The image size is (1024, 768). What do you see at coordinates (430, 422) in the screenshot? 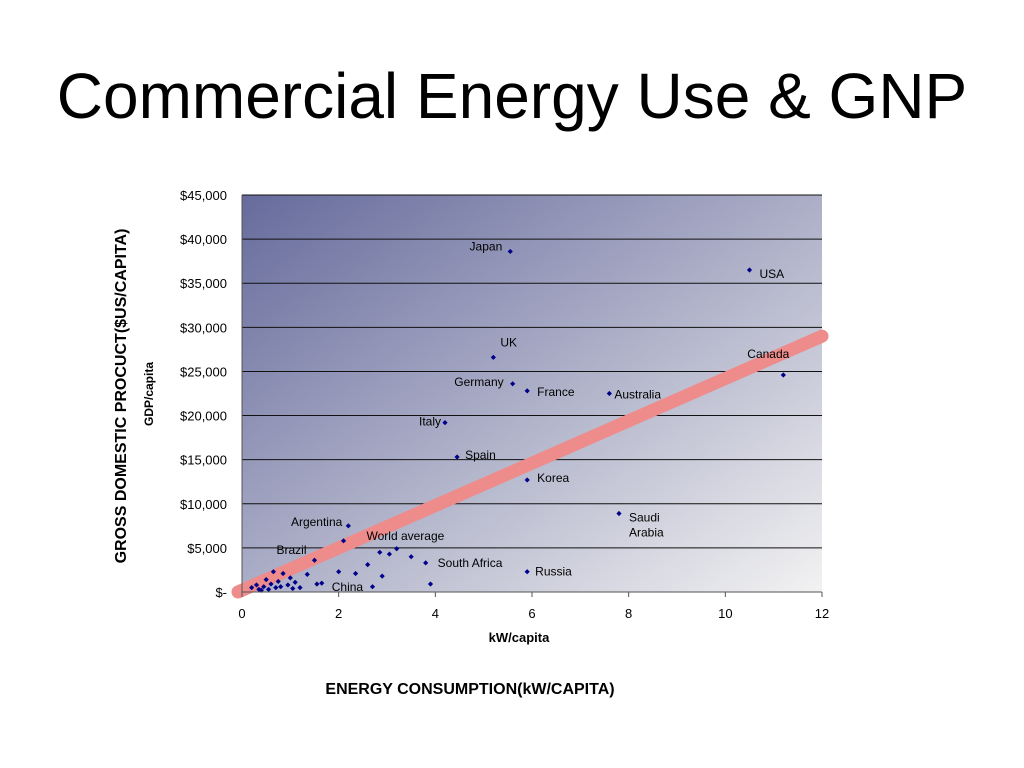
I see `point-label: Italy` at bounding box center [430, 422].